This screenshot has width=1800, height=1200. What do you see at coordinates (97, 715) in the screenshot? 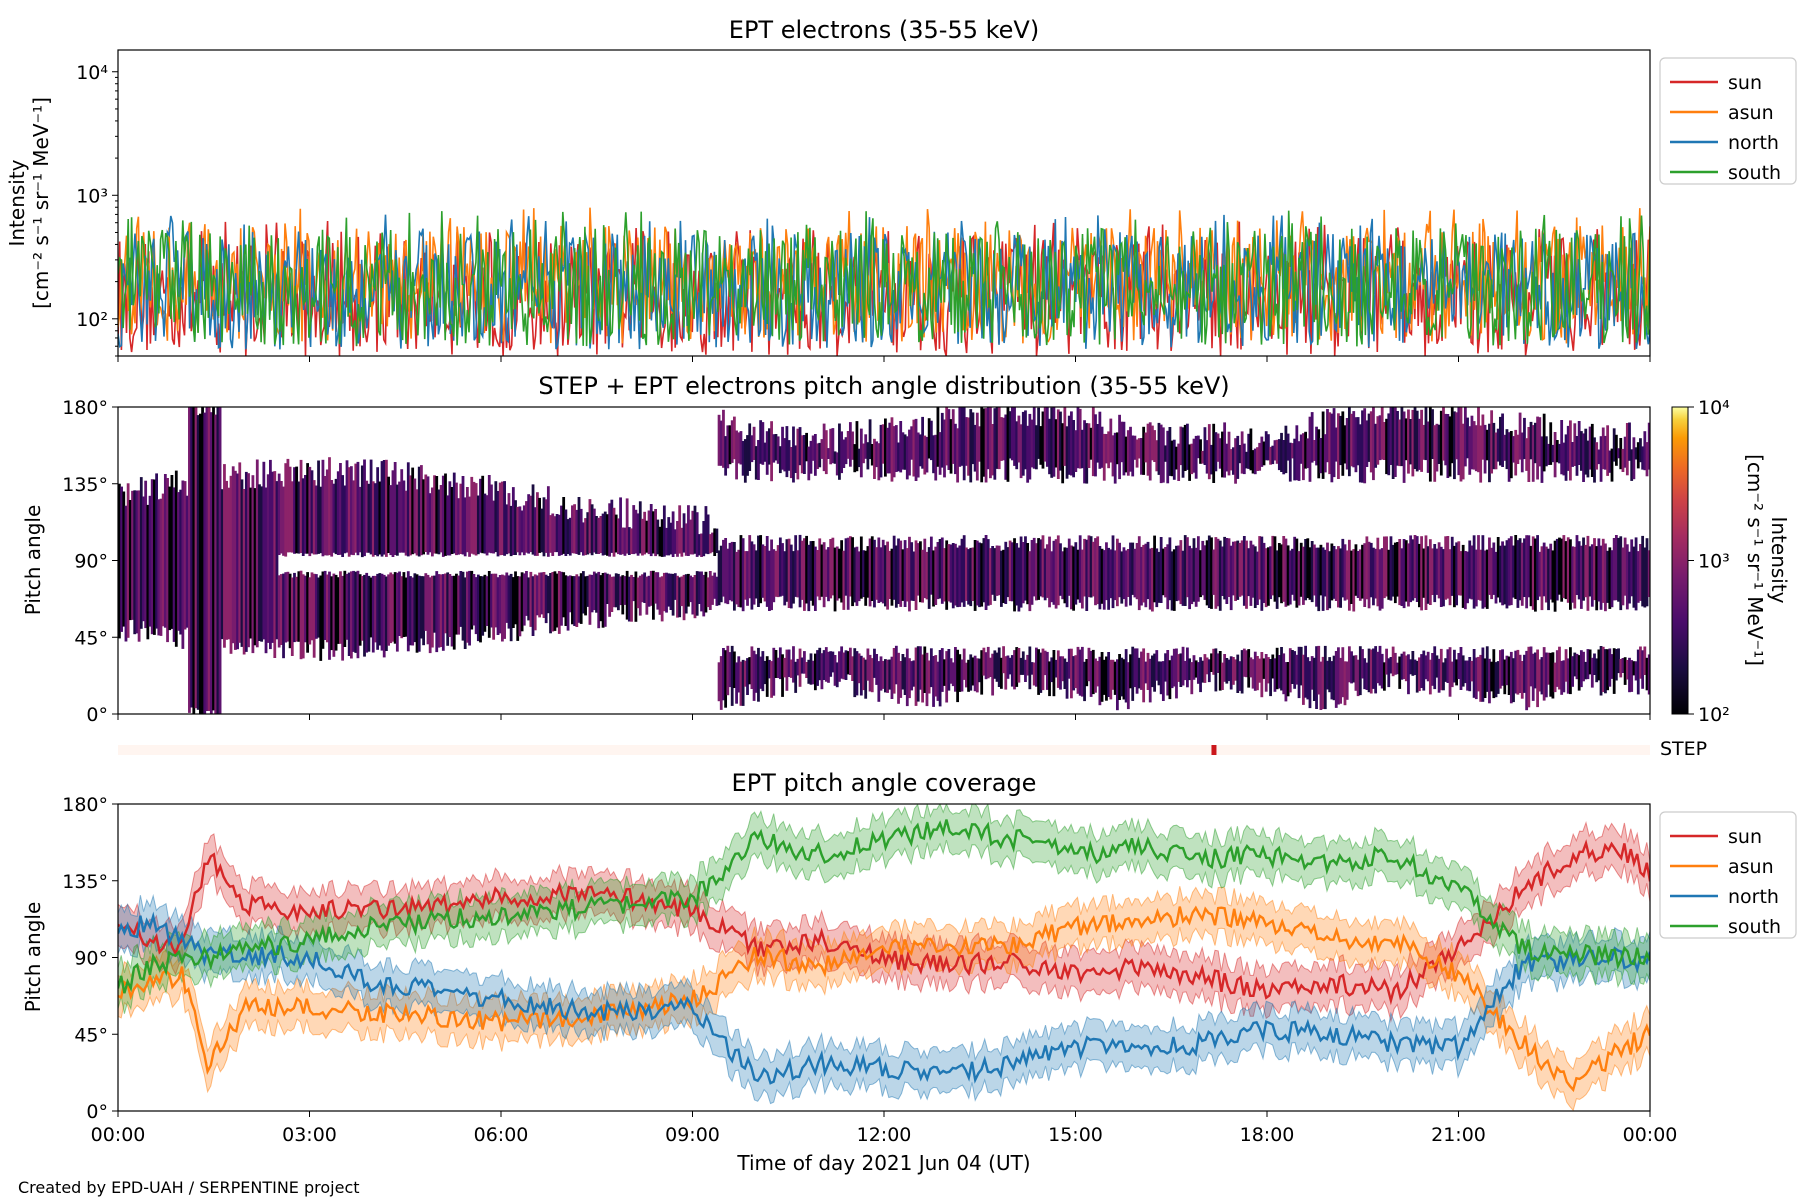
I see `pad-ytick-label: 0°` at bounding box center [97, 715].